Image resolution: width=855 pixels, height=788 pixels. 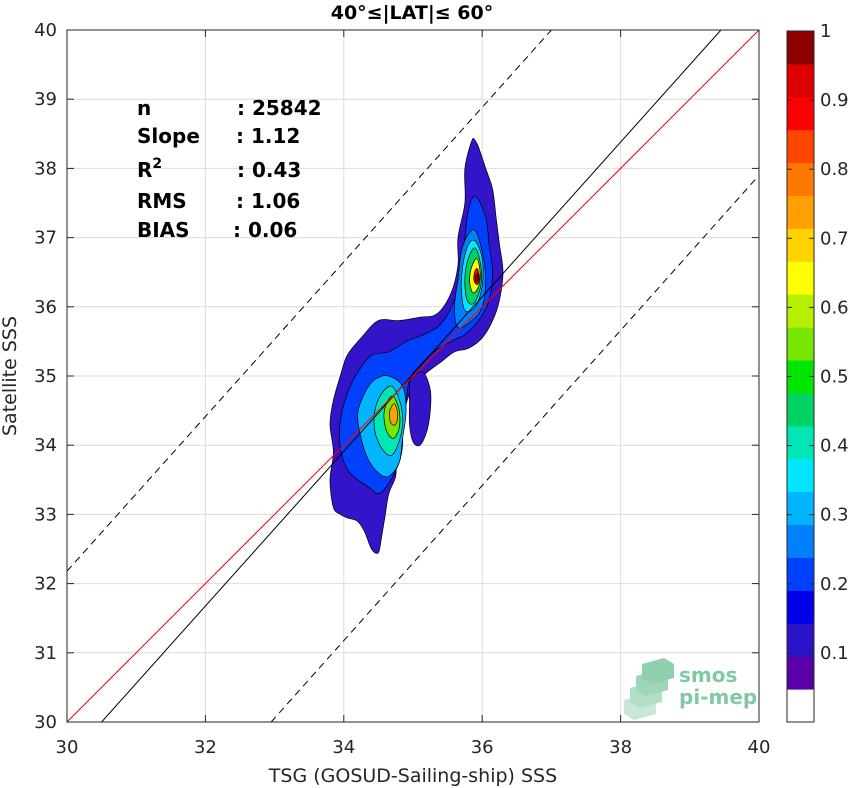 What do you see at coordinates (343, 747) in the screenshot?
I see `x-tick-label: 34` at bounding box center [343, 747].